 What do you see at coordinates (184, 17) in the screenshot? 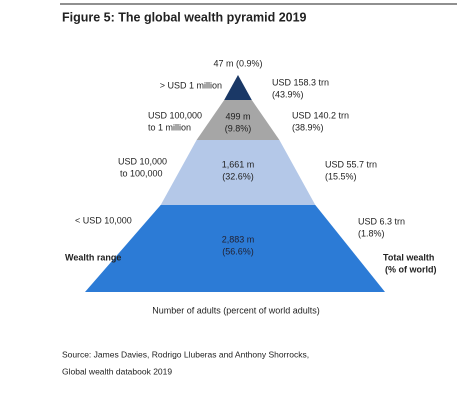
I see `title: Figure 5: The global wealth pyramid 2019` at bounding box center [184, 17].